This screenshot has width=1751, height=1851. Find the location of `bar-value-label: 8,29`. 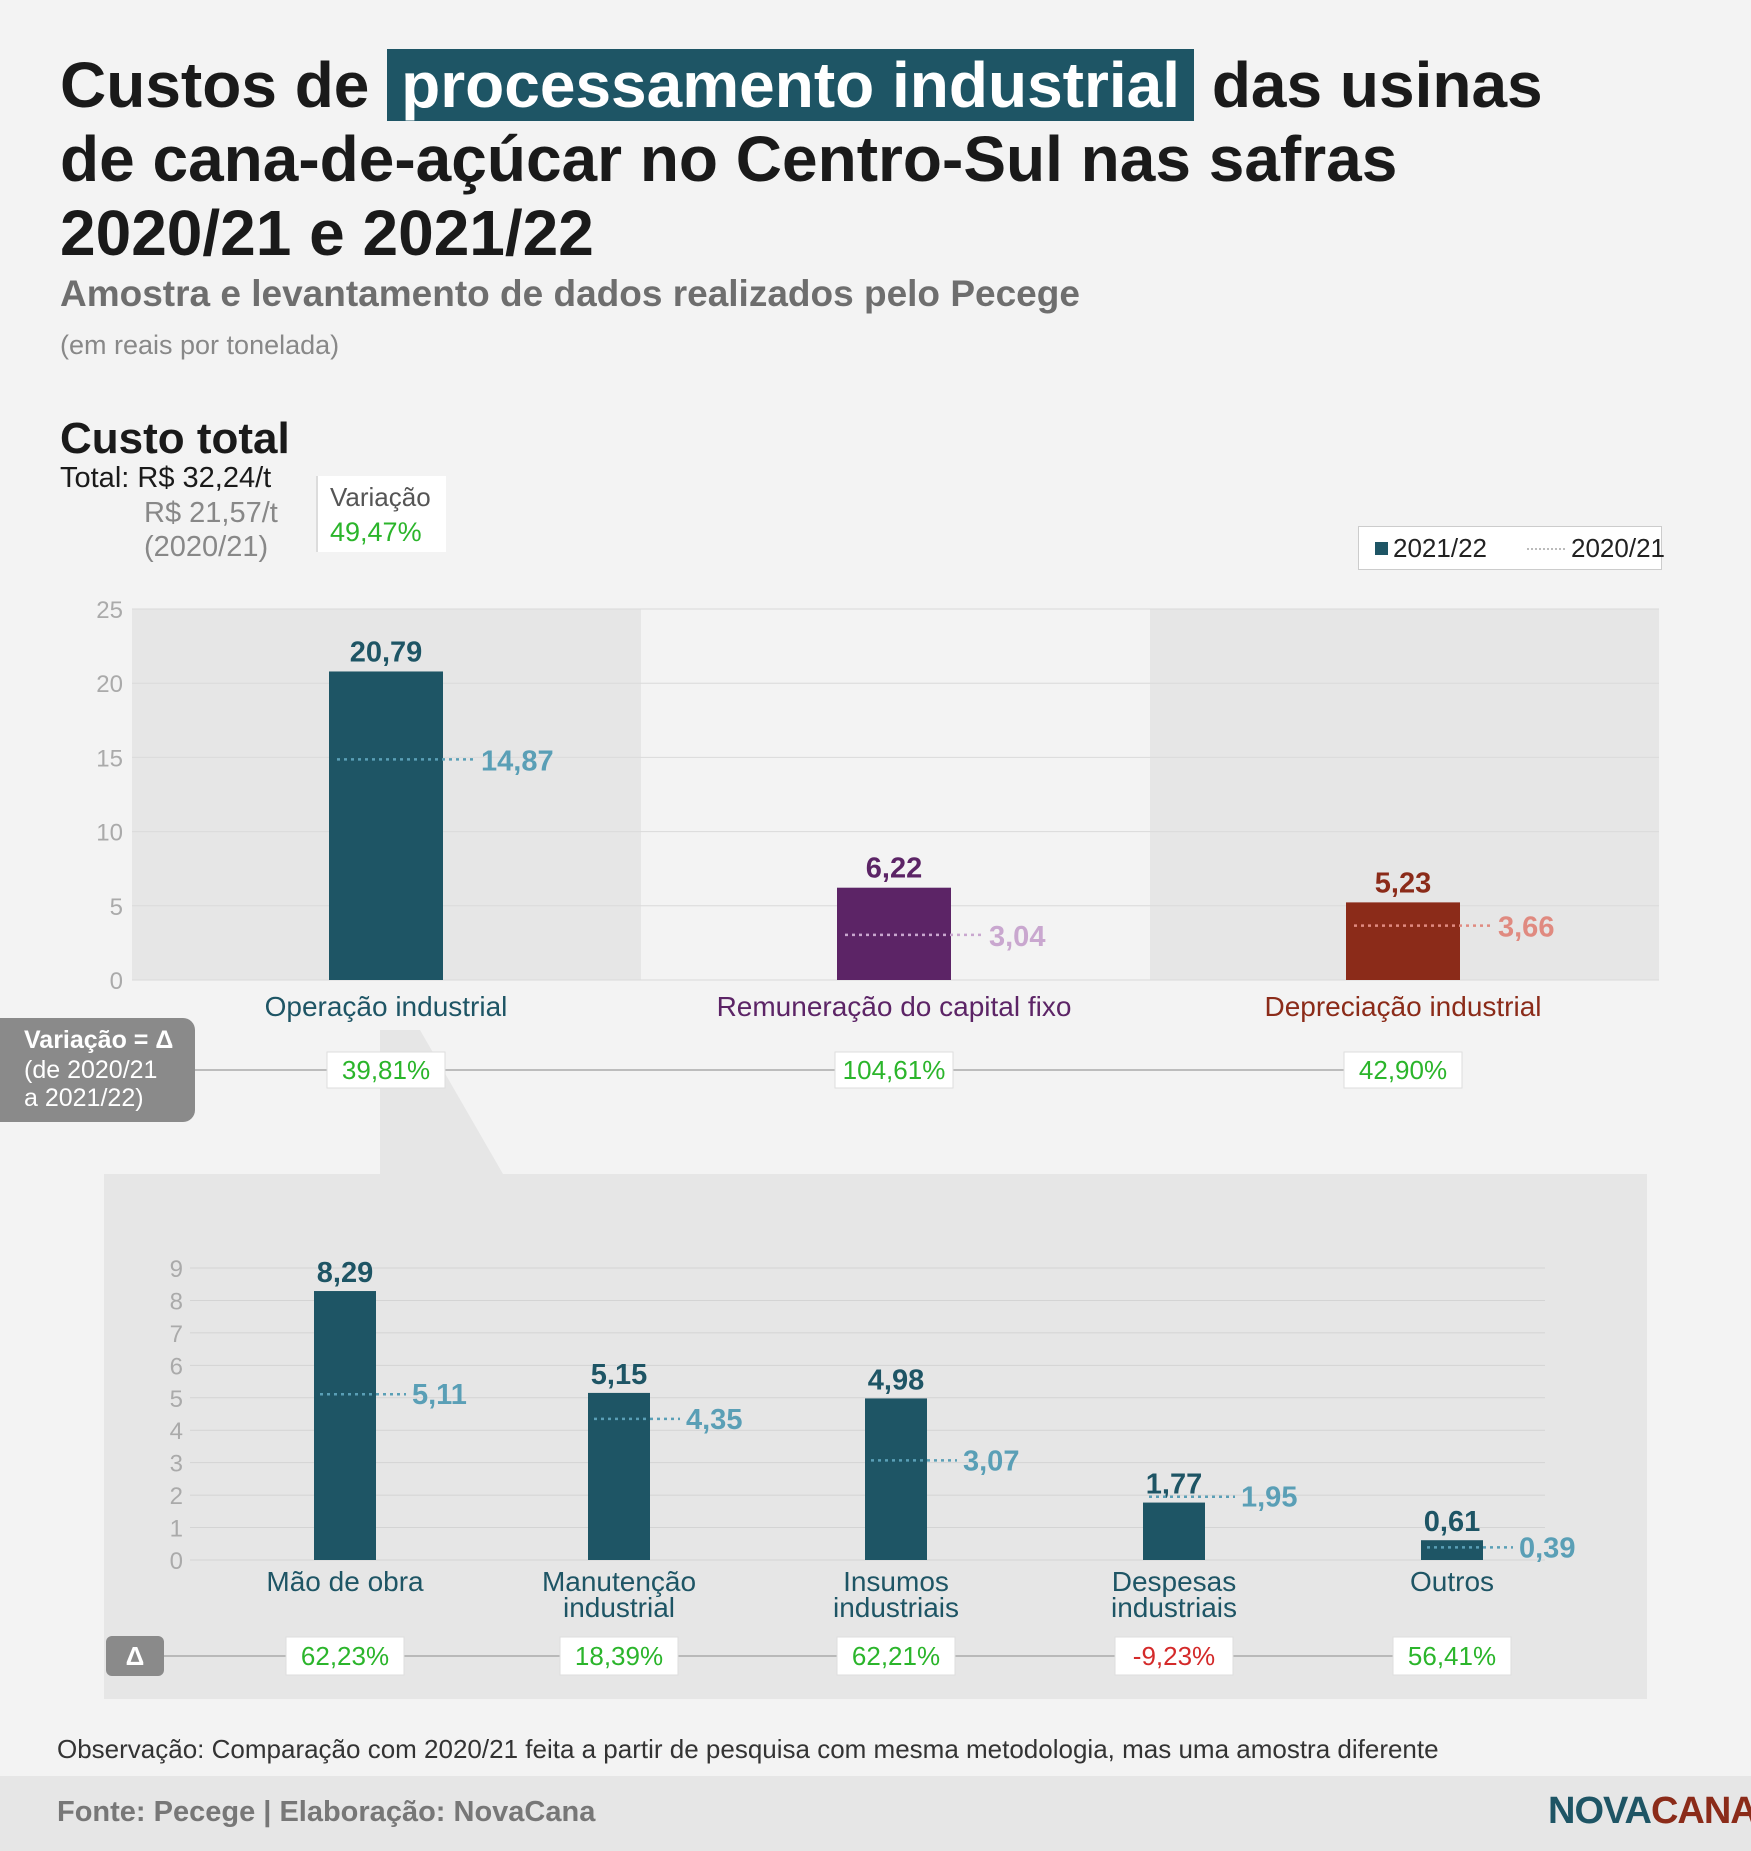

bar-value-label: 8,29 is located at coordinates (345, 1273).